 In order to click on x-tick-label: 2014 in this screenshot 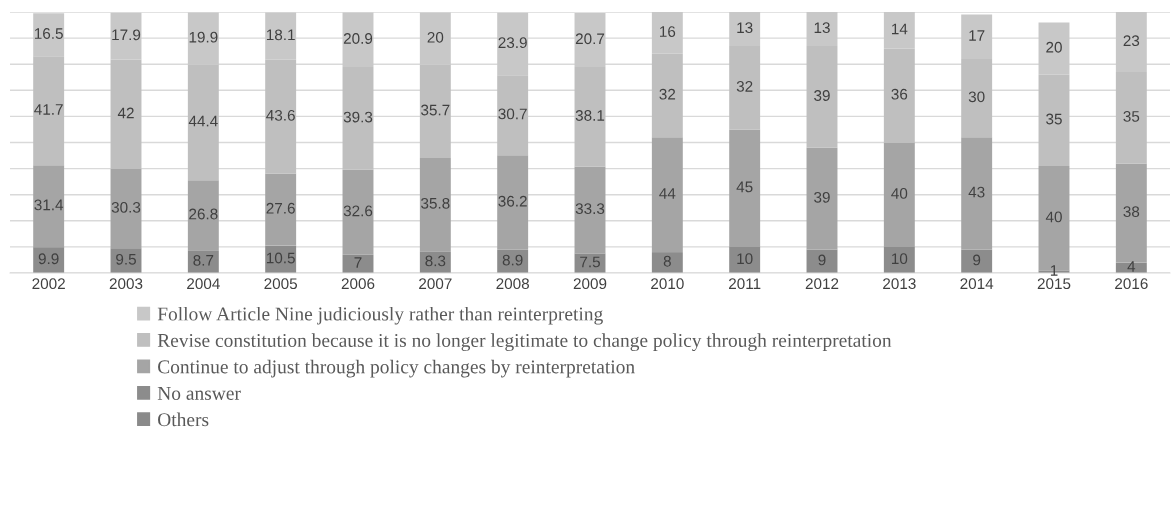, I will do `click(977, 284)`.